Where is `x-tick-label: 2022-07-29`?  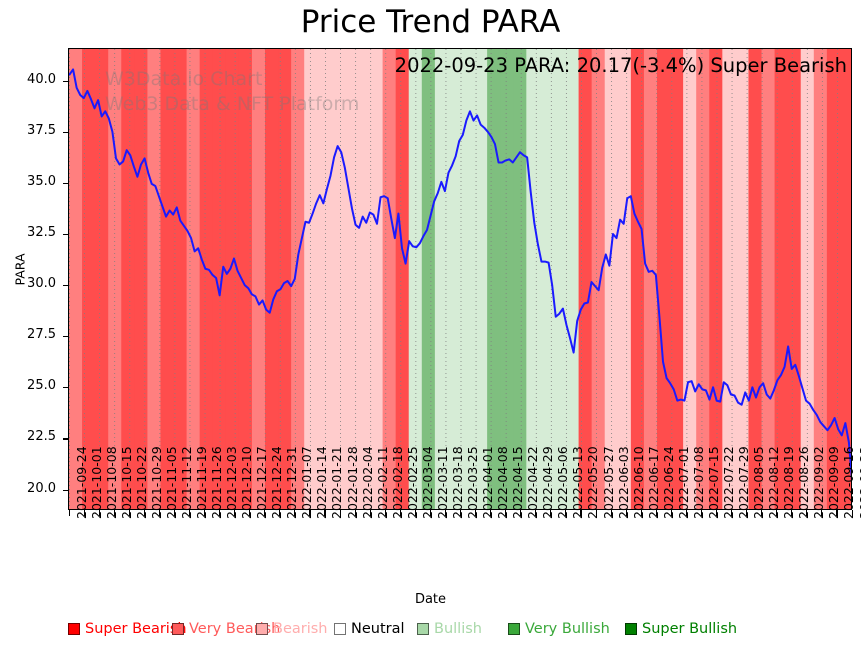
x-tick-label: 2022-07-29 is located at coordinates (744, 482).